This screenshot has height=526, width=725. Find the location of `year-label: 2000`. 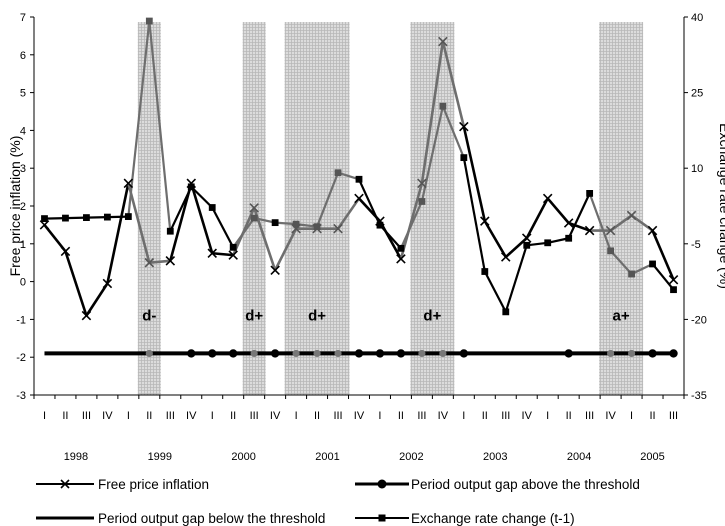

year-label: 2000 is located at coordinates (243, 457).